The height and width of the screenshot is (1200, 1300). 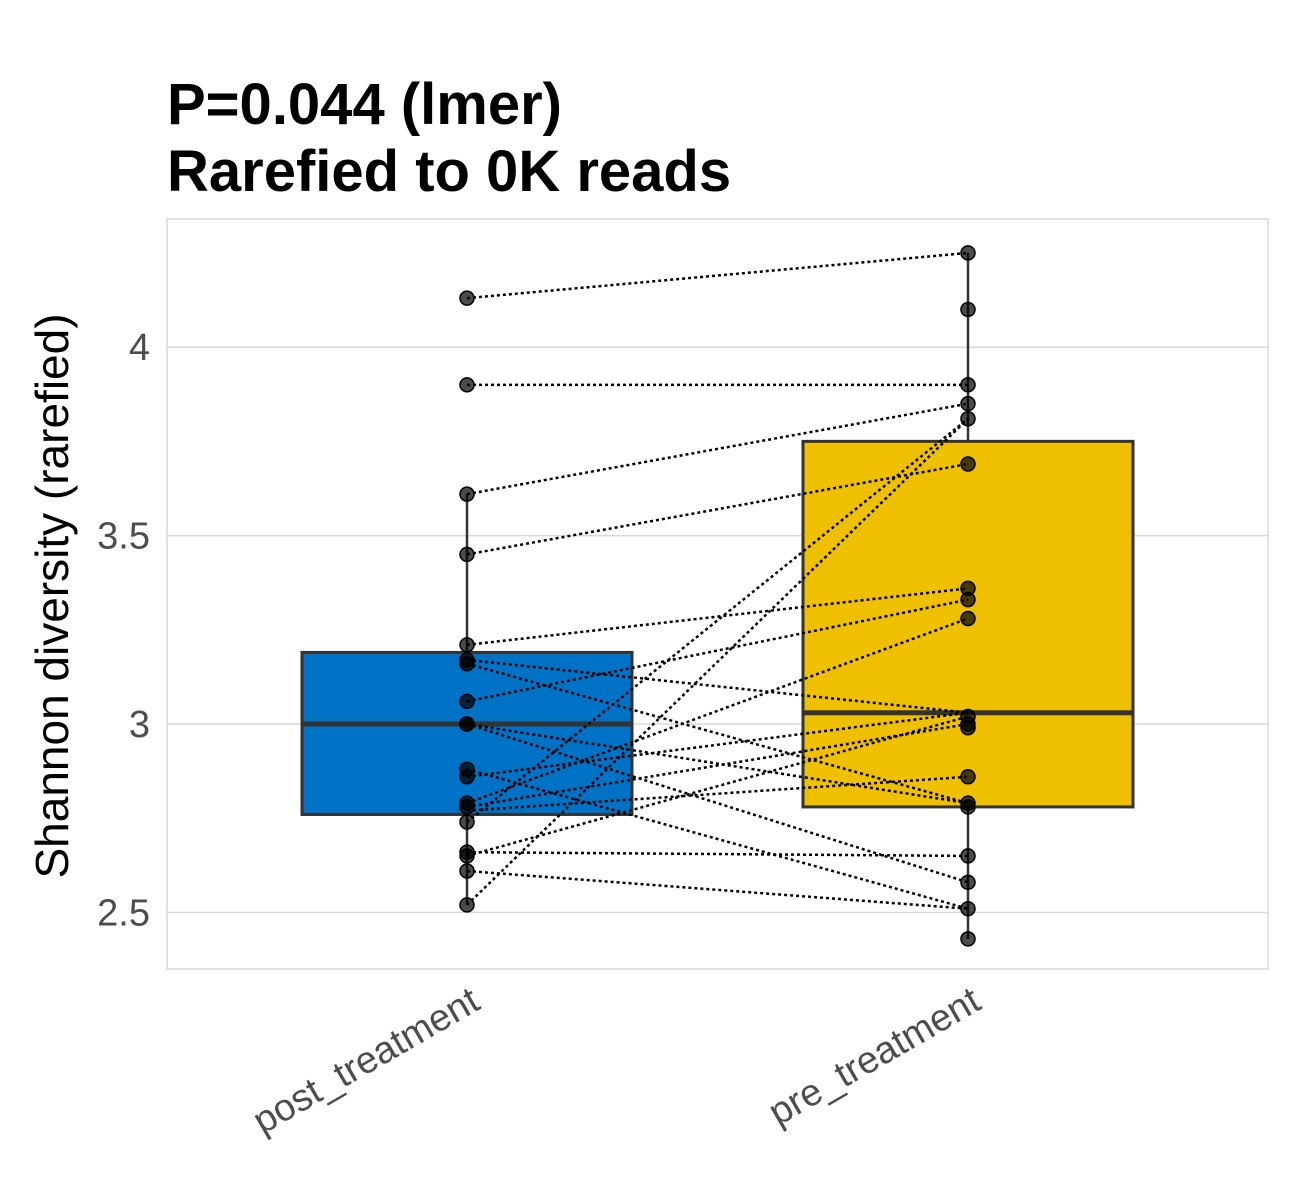 What do you see at coordinates (449, 171) in the screenshot?
I see `chart-title-line-2: Rarefied to 0K reads` at bounding box center [449, 171].